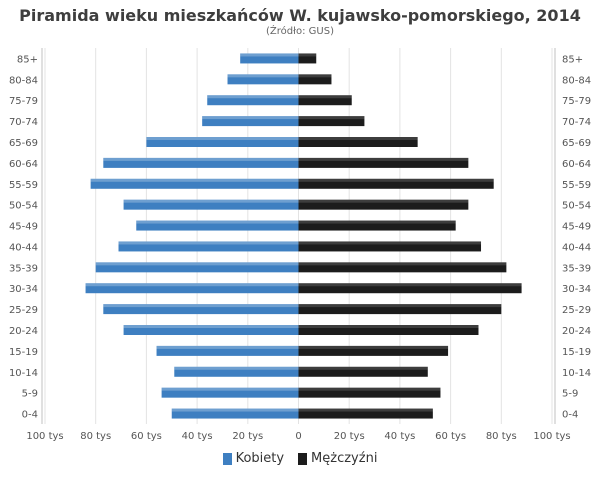  Describe the element at coordinates (23, 143) in the screenshot. I see `y-tick-label-left: 65-69` at that location.